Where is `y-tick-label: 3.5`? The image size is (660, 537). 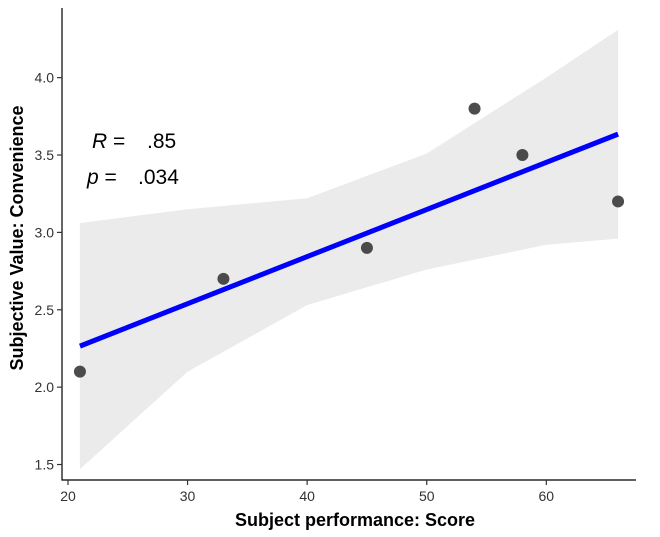 y-tick-label: 3.5 is located at coordinates (45, 155).